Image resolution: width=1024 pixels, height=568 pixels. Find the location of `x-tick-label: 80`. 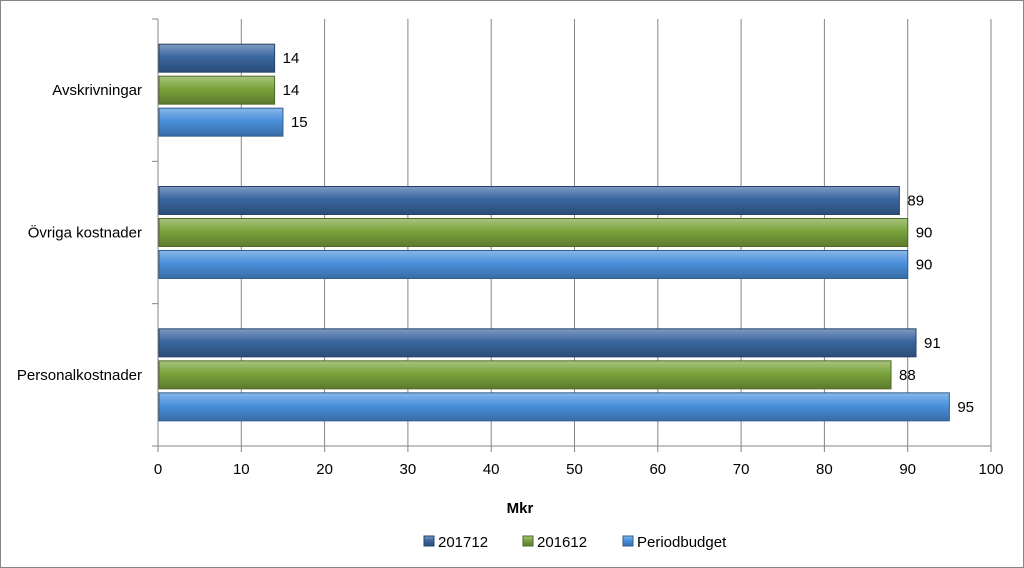

x-tick-label: 80 is located at coordinates (824, 469).